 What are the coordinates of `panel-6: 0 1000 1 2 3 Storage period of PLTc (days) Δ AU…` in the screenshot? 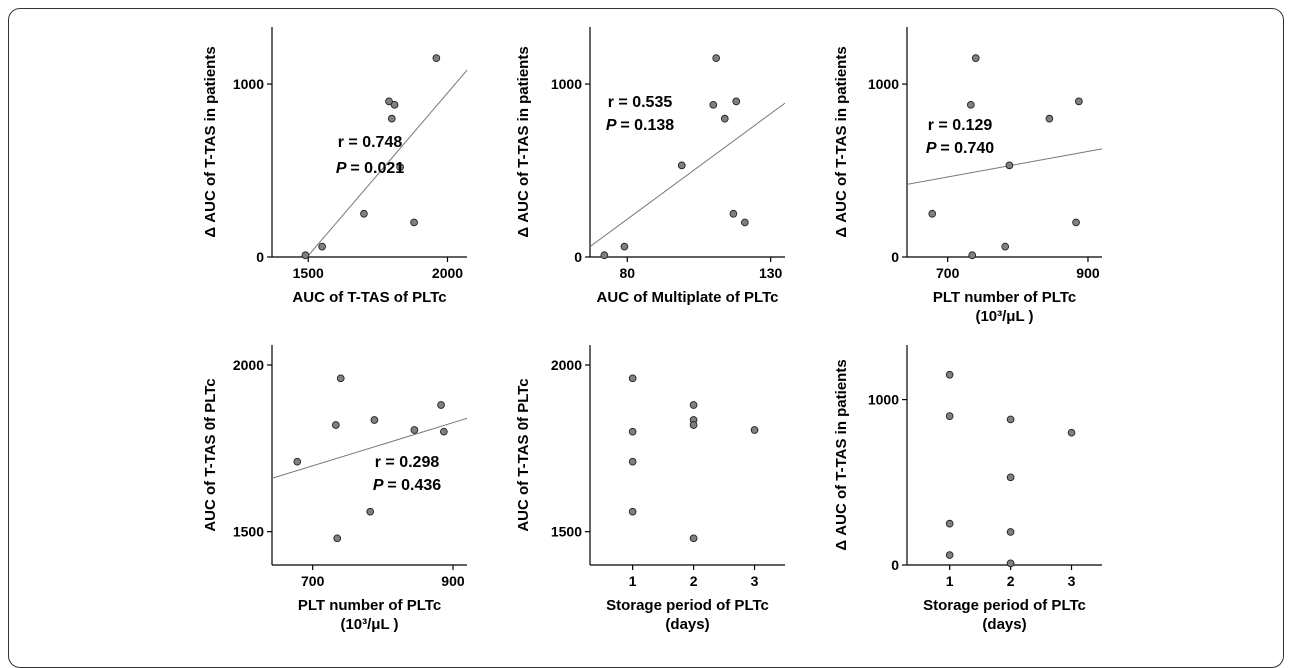 It's located at (967, 489).